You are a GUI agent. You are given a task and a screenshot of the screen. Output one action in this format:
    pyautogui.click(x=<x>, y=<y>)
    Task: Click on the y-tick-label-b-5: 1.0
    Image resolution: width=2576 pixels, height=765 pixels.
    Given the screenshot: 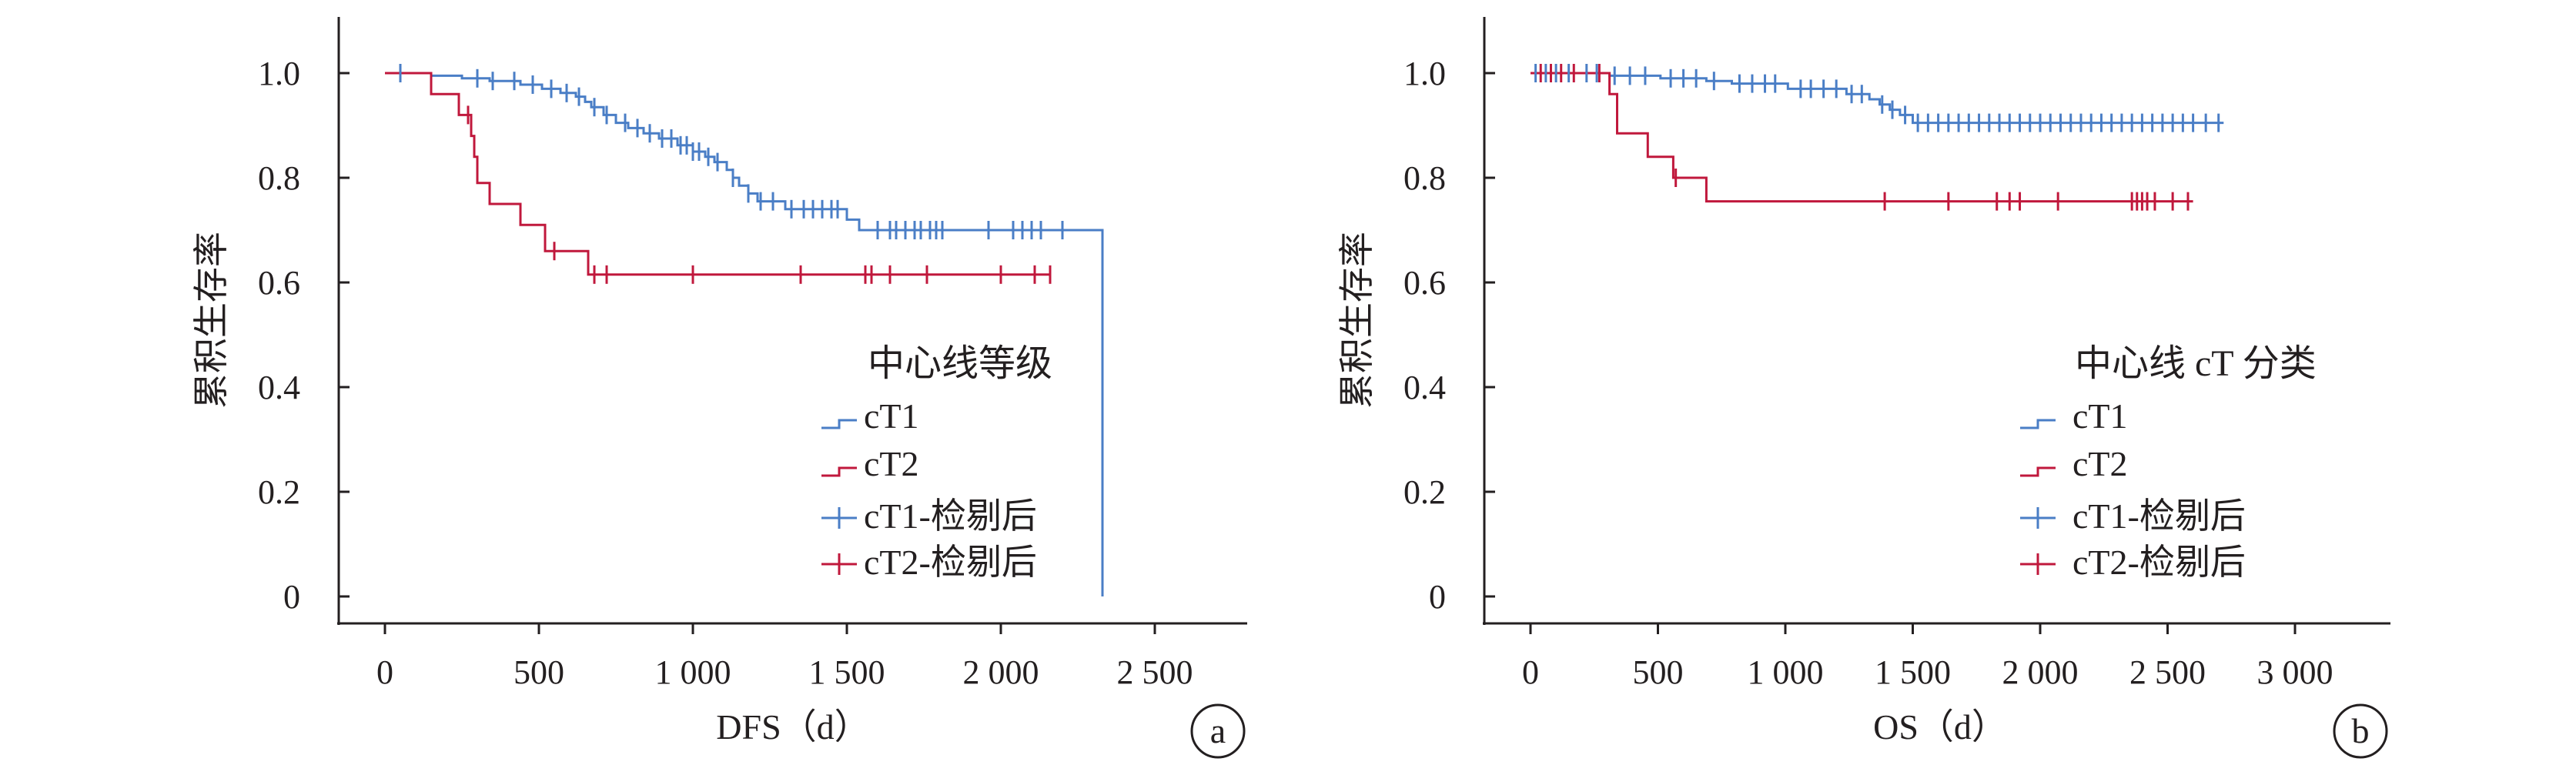 What is the action you would take?
    pyautogui.click(x=1425, y=73)
    